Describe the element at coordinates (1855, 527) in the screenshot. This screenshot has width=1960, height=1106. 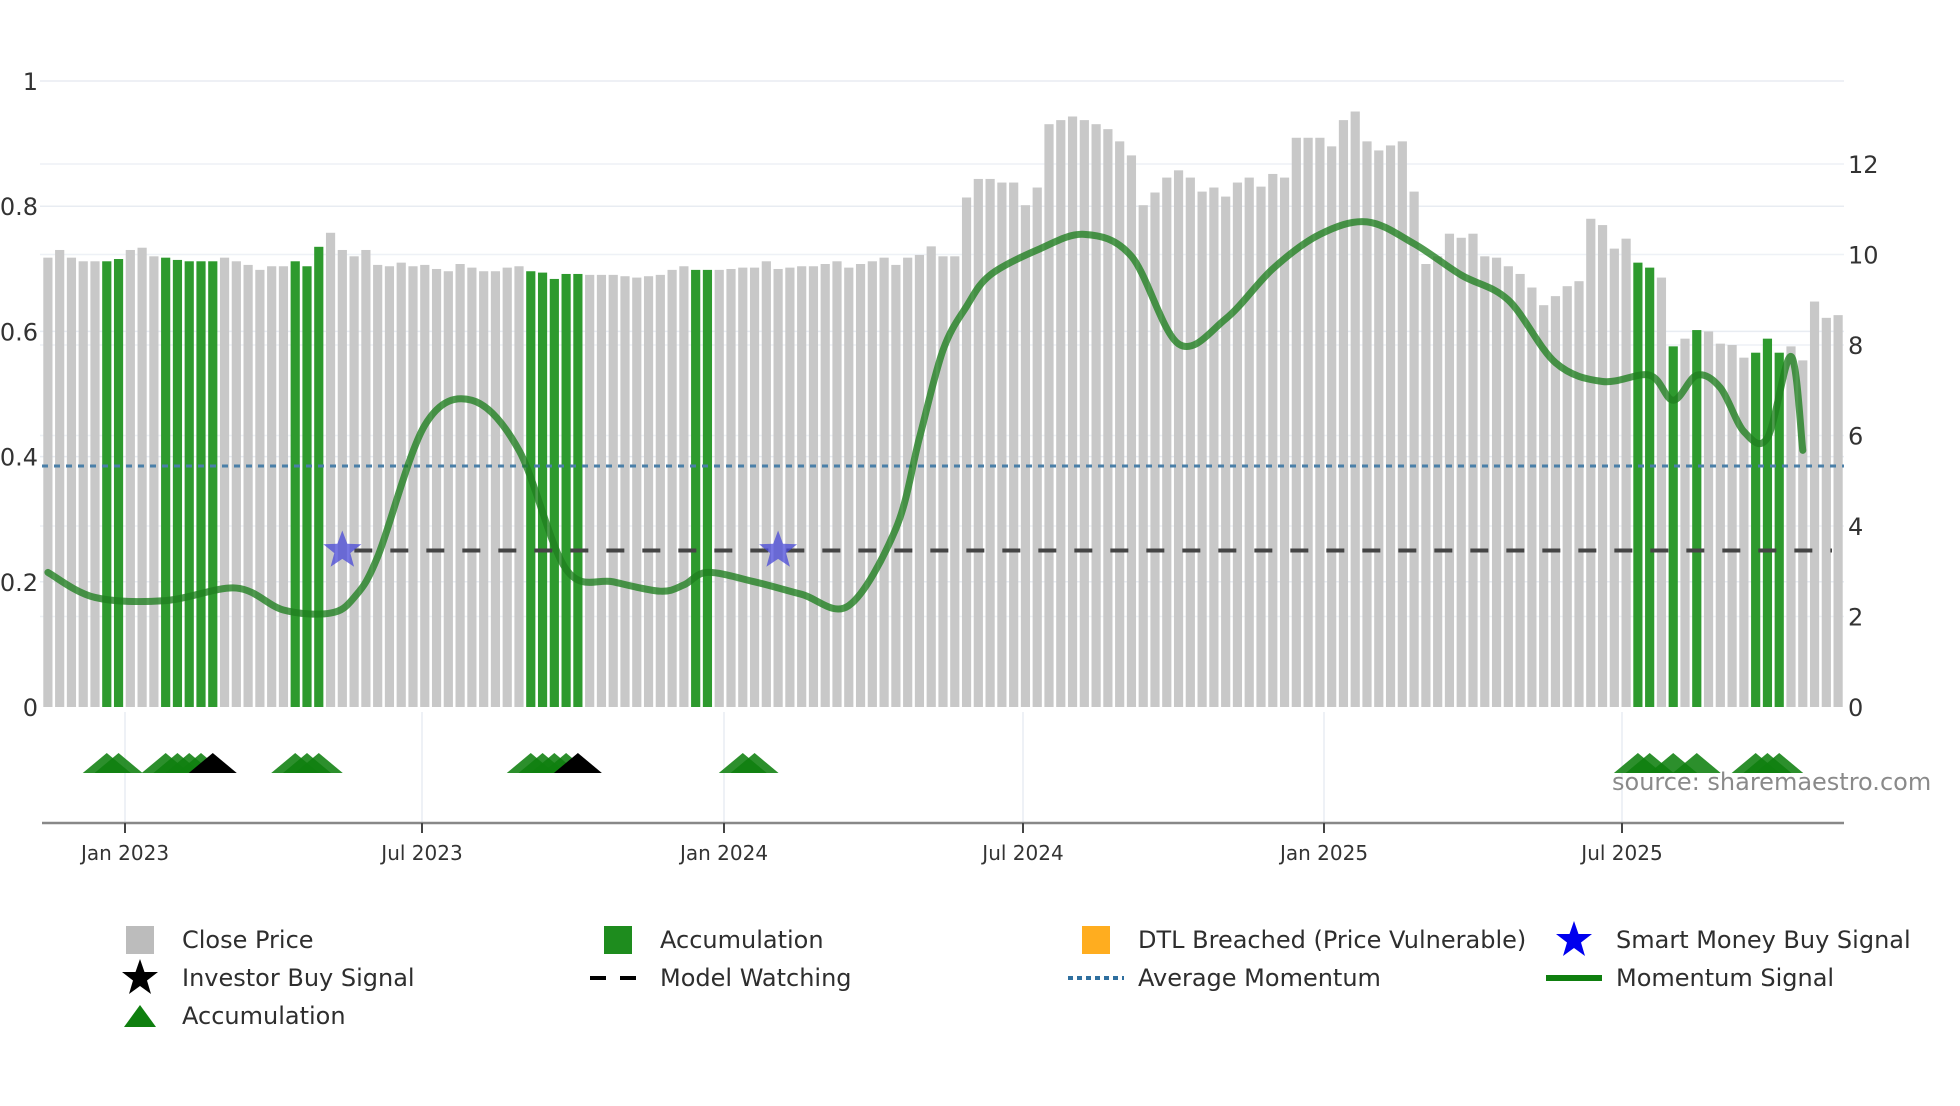
I see `right-axis-label: 4` at that location.